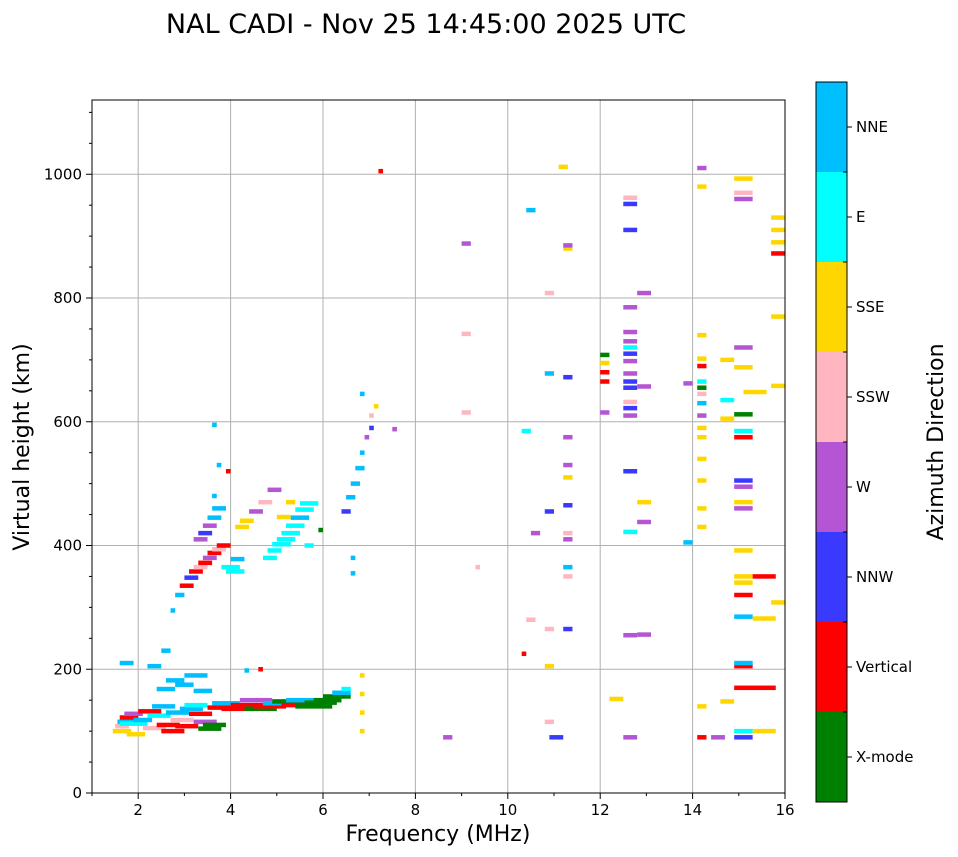 The image size is (958, 857). What do you see at coordinates (67, 546) in the screenshot?
I see `y-tick-label: 400` at bounding box center [67, 546].